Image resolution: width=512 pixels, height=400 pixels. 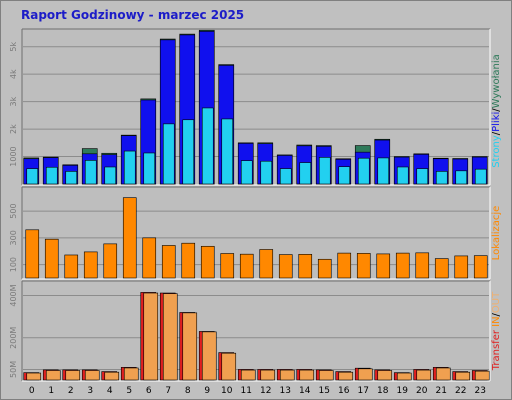 I want to click on legend-entry: Transfer, so click(x=496, y=349).